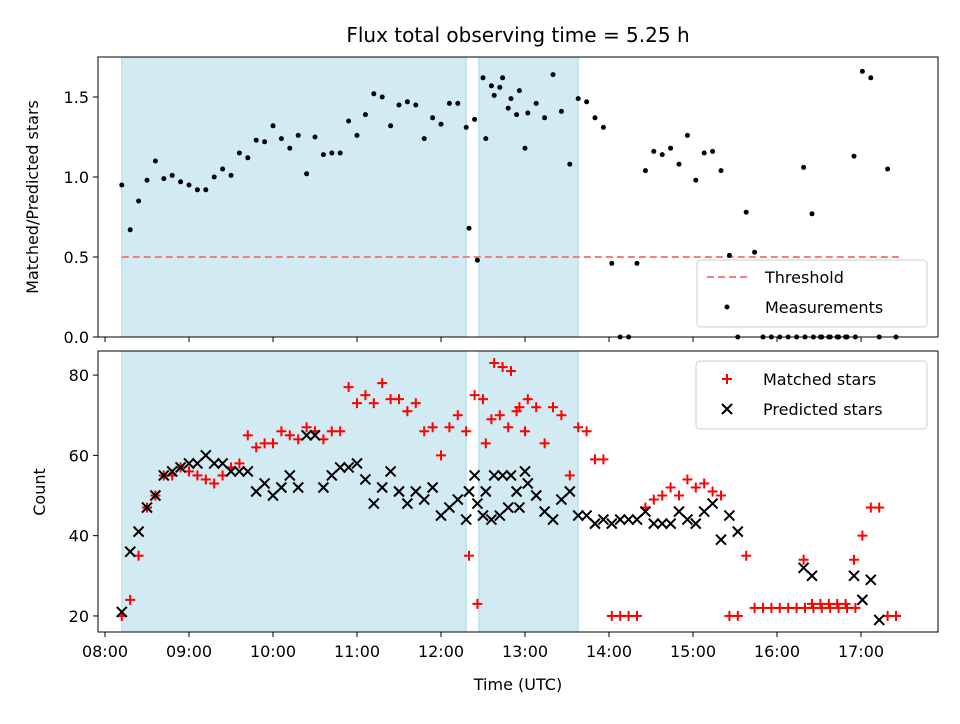 Image resolution: width=960 pixels, height=724 pixels. What do you see at coordinates (517, 684) in the screenshot?
I see `x-axis-label: Time (UTC)` at bounding box center [517, 684].